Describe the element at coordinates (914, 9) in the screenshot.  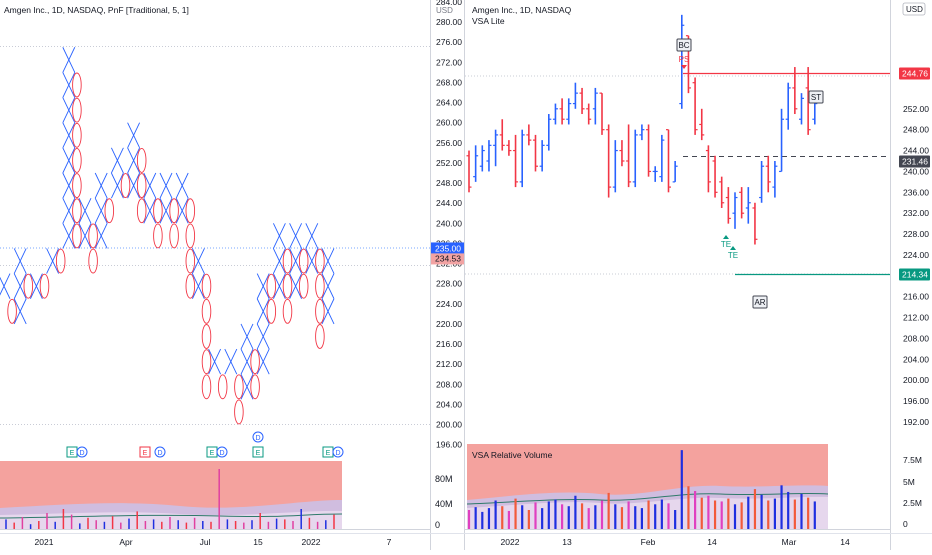
I see `currency-button` at that location.